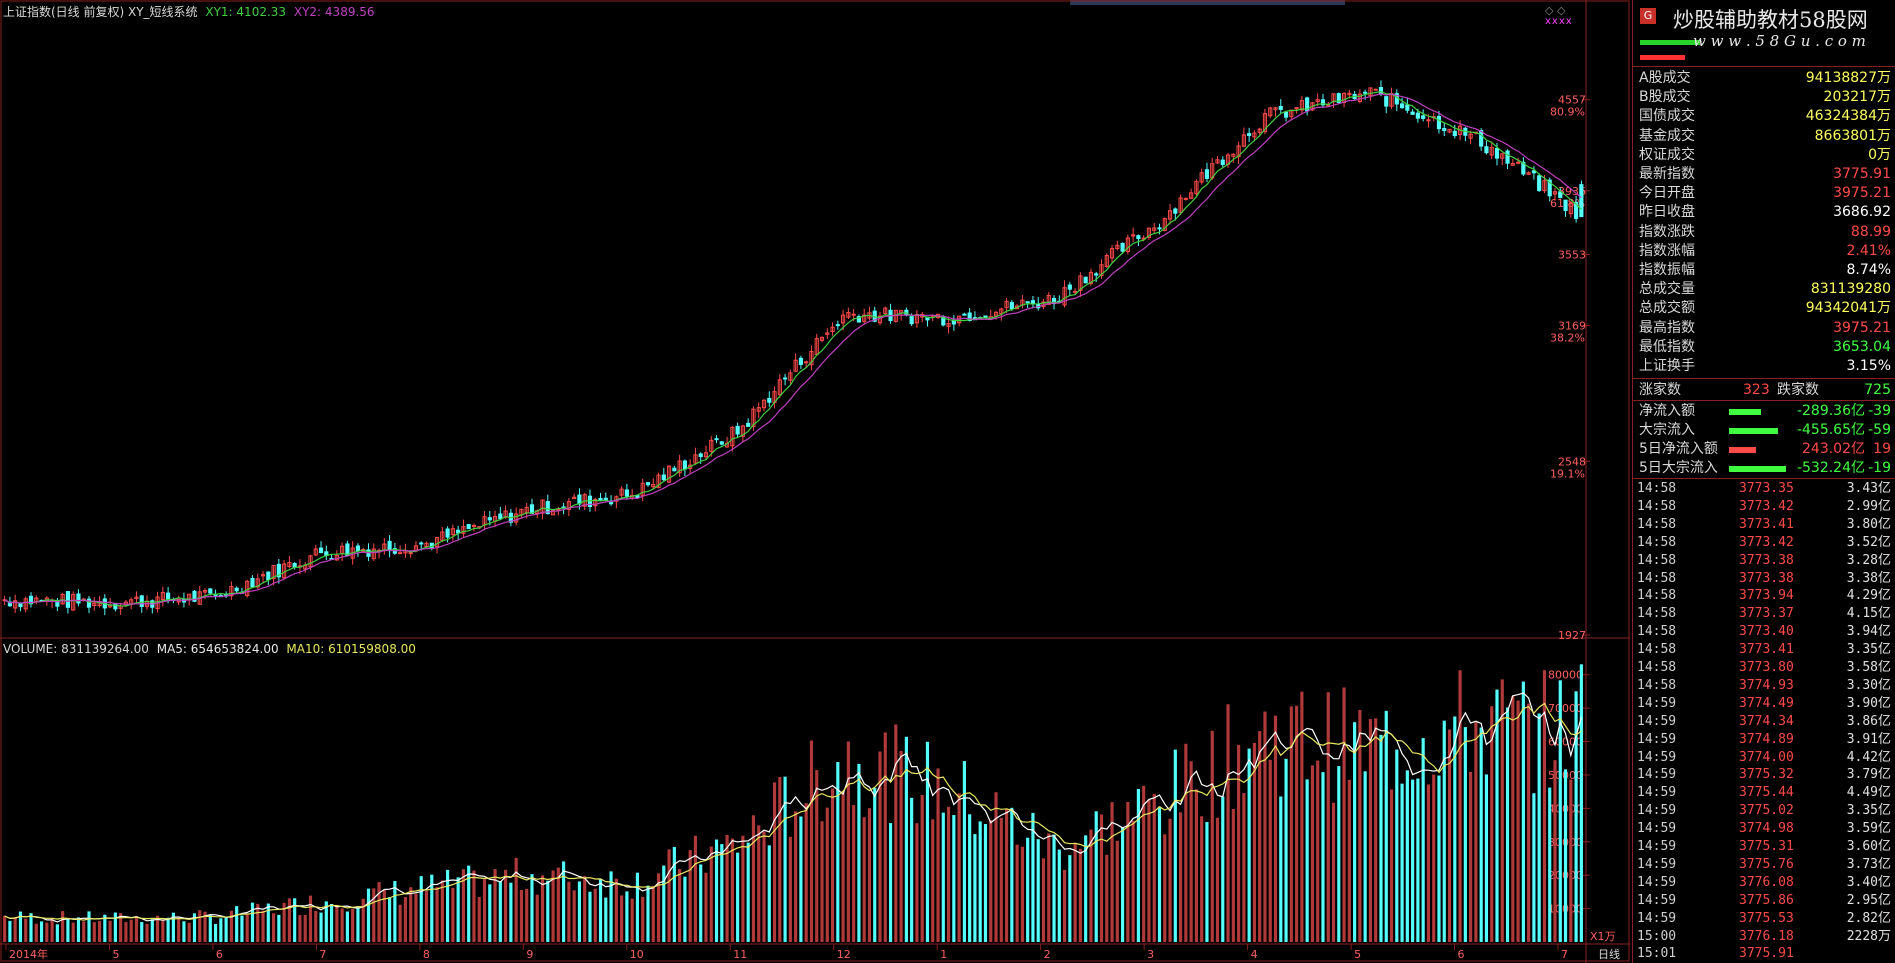  What do you see at coordinates (1657, 811) in the screenshot?
I see `tick-time: 14:59` at bounding box center [1657, 811].